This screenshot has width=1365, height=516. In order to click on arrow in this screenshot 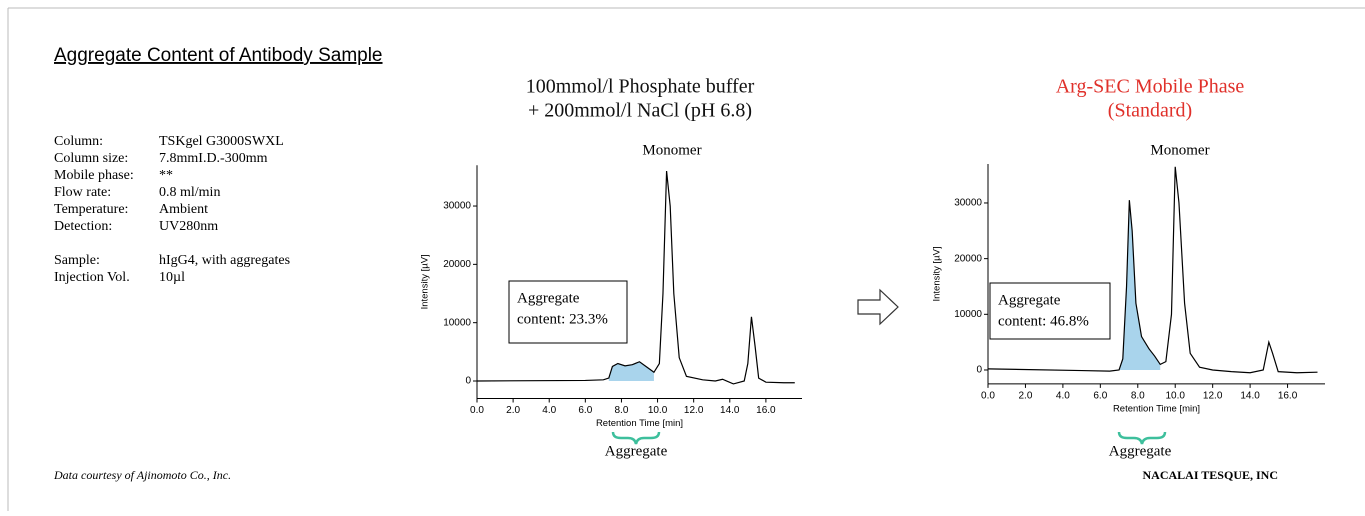, I will do `click(878, 307)`.